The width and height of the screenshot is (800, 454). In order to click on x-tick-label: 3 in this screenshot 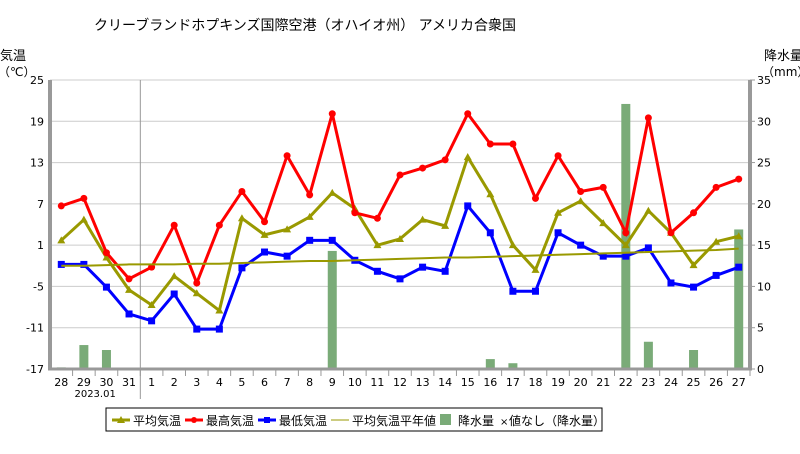, I will do `click(196, 382)`.